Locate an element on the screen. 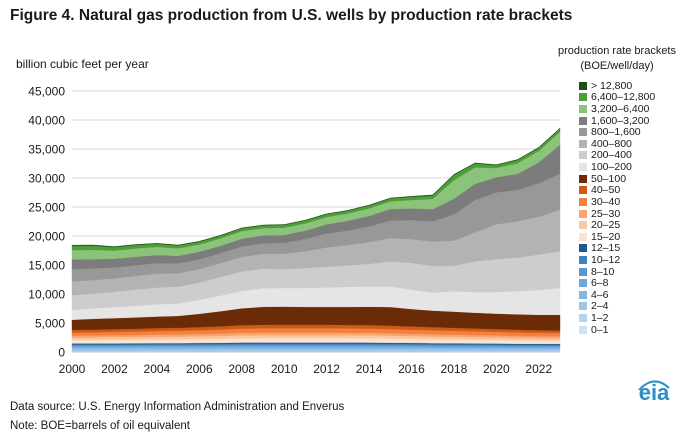  legend-label: 0–1 is located at coordinates (600, 329).